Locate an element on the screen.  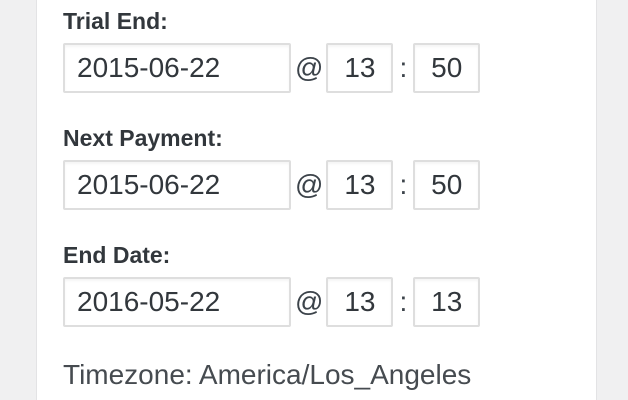
next-payment-row: @ : is located at coordinates (329, 185).